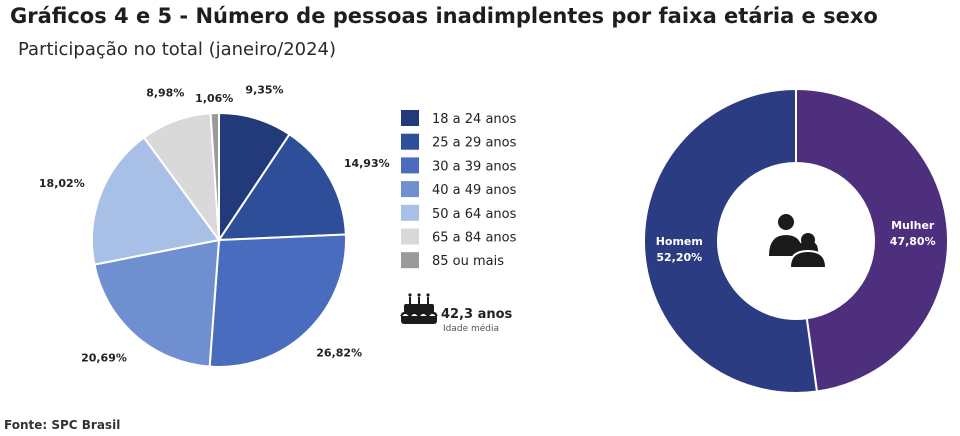 Image resolution: width=960 pixels, height=436 pixels. I want to click on donut-value-homem: 52,20%, so click(679, 257).